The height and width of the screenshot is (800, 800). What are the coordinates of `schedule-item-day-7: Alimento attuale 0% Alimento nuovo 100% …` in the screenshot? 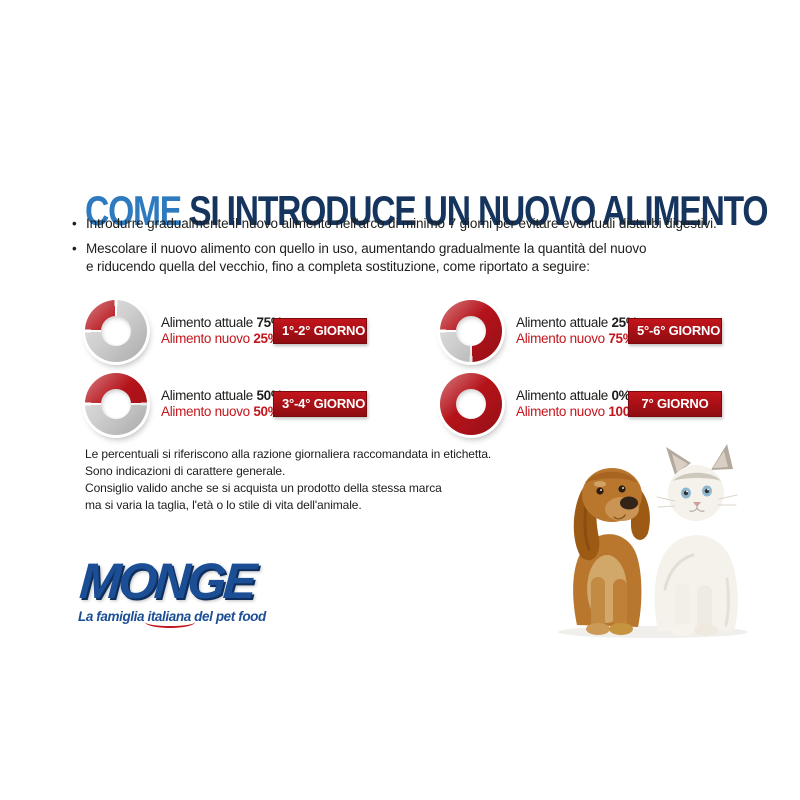 It's located at (581, 404).